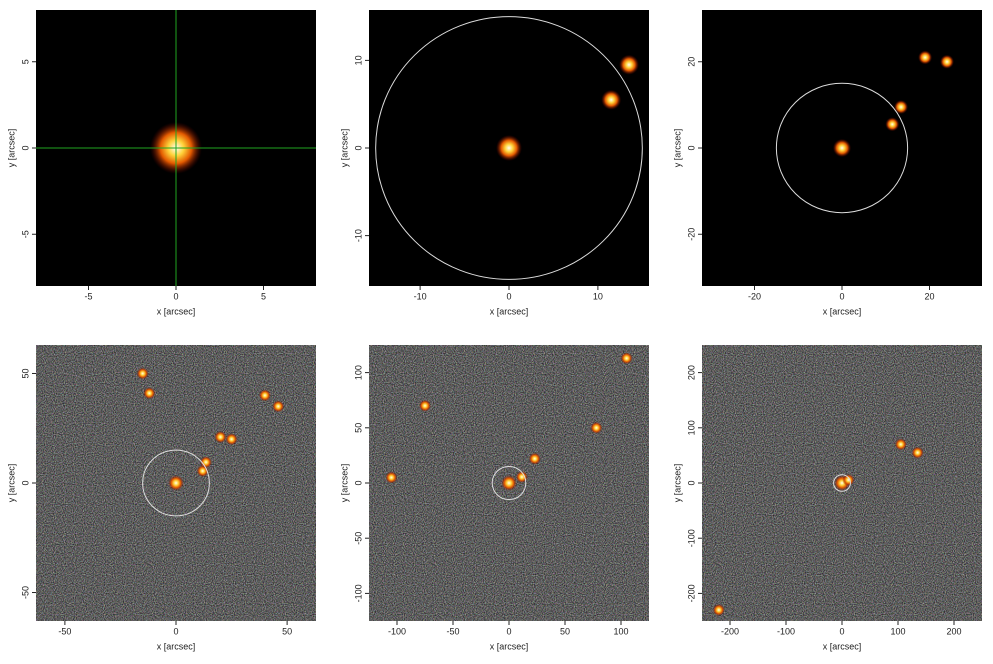  What do you see at coordinates (754, 296) in the screenshot?
I see `x-tick-label: -20` at bounding box center [754, 296].